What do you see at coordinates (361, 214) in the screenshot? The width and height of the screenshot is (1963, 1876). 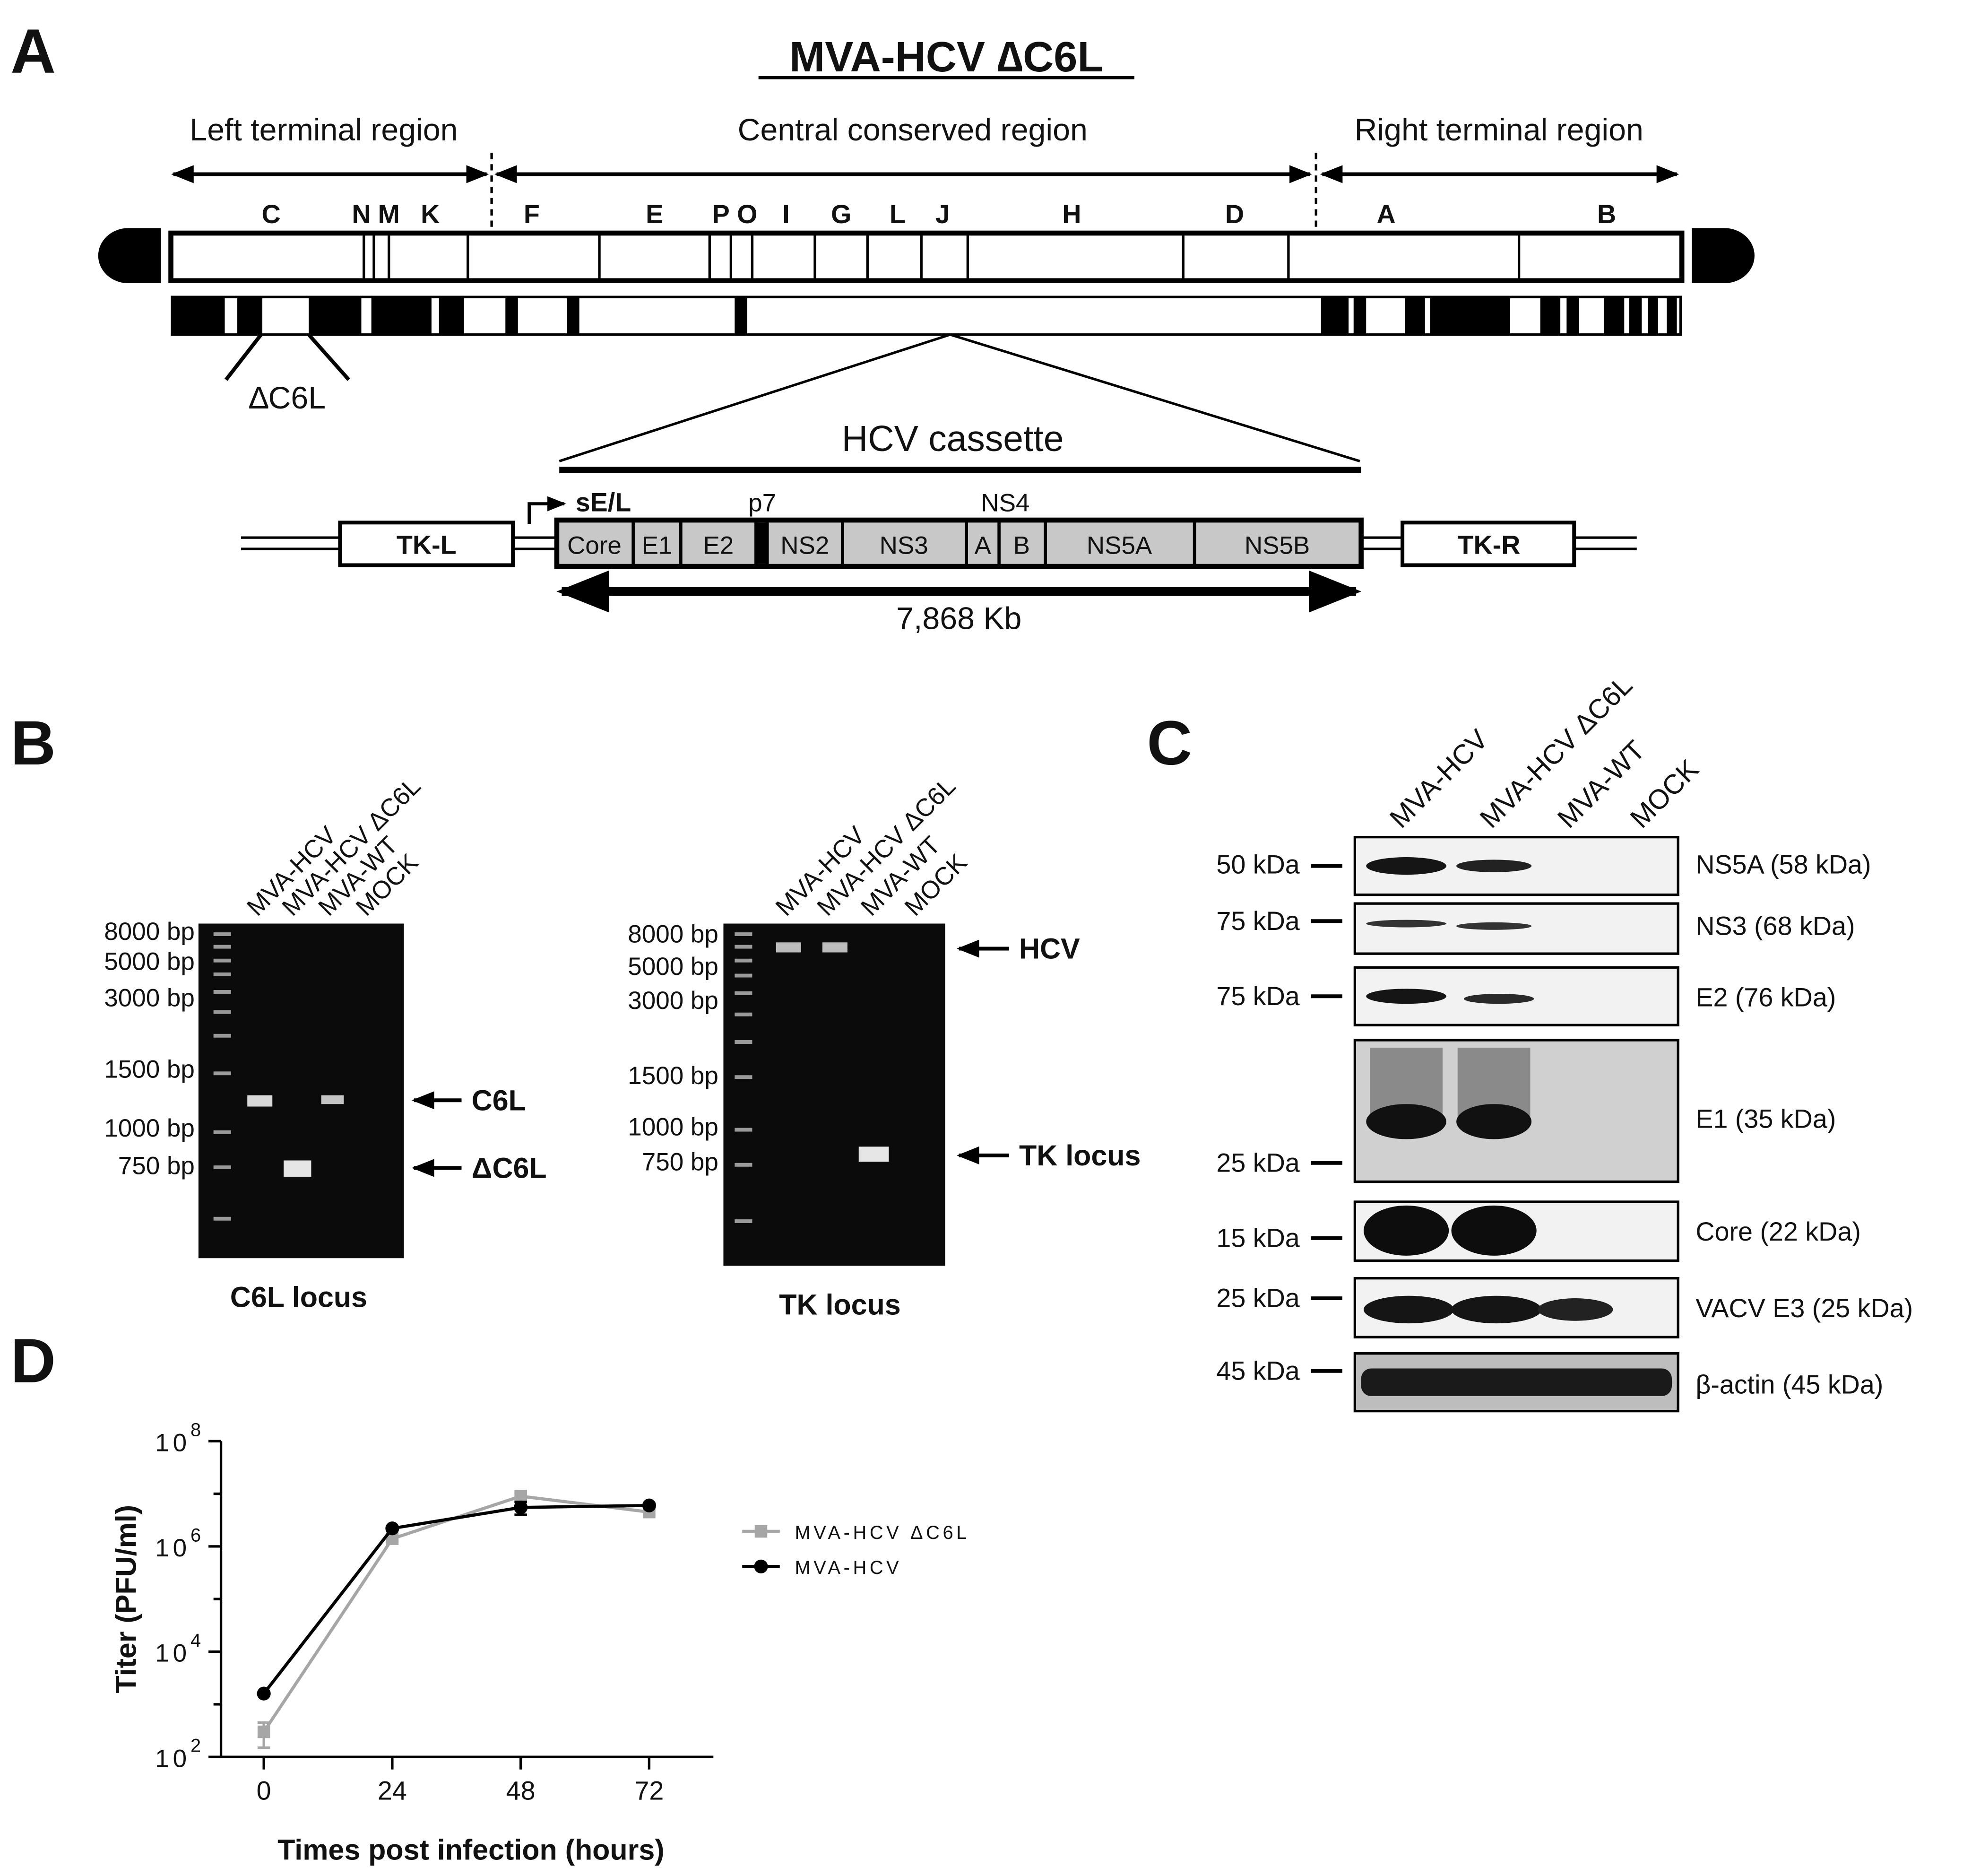 I see `fragment-letter: N` at bounding box center [361, 214].